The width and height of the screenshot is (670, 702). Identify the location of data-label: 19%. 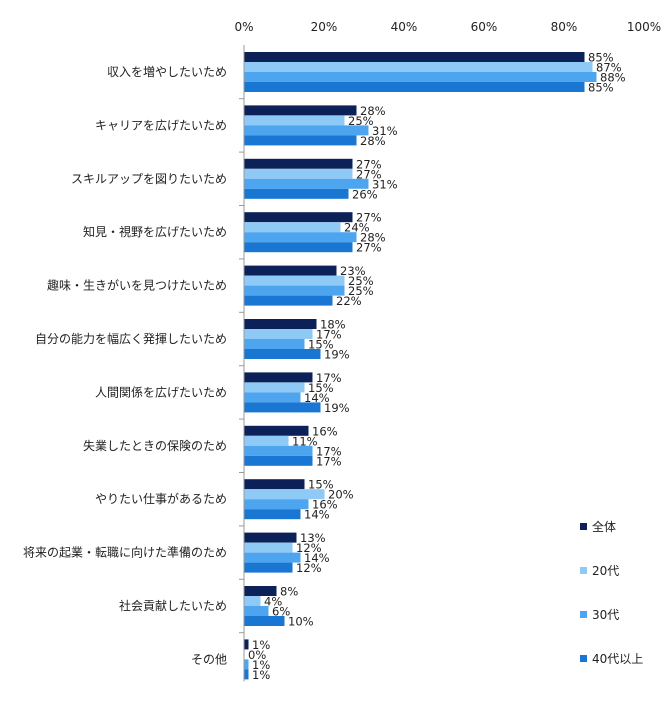
(337, 408).